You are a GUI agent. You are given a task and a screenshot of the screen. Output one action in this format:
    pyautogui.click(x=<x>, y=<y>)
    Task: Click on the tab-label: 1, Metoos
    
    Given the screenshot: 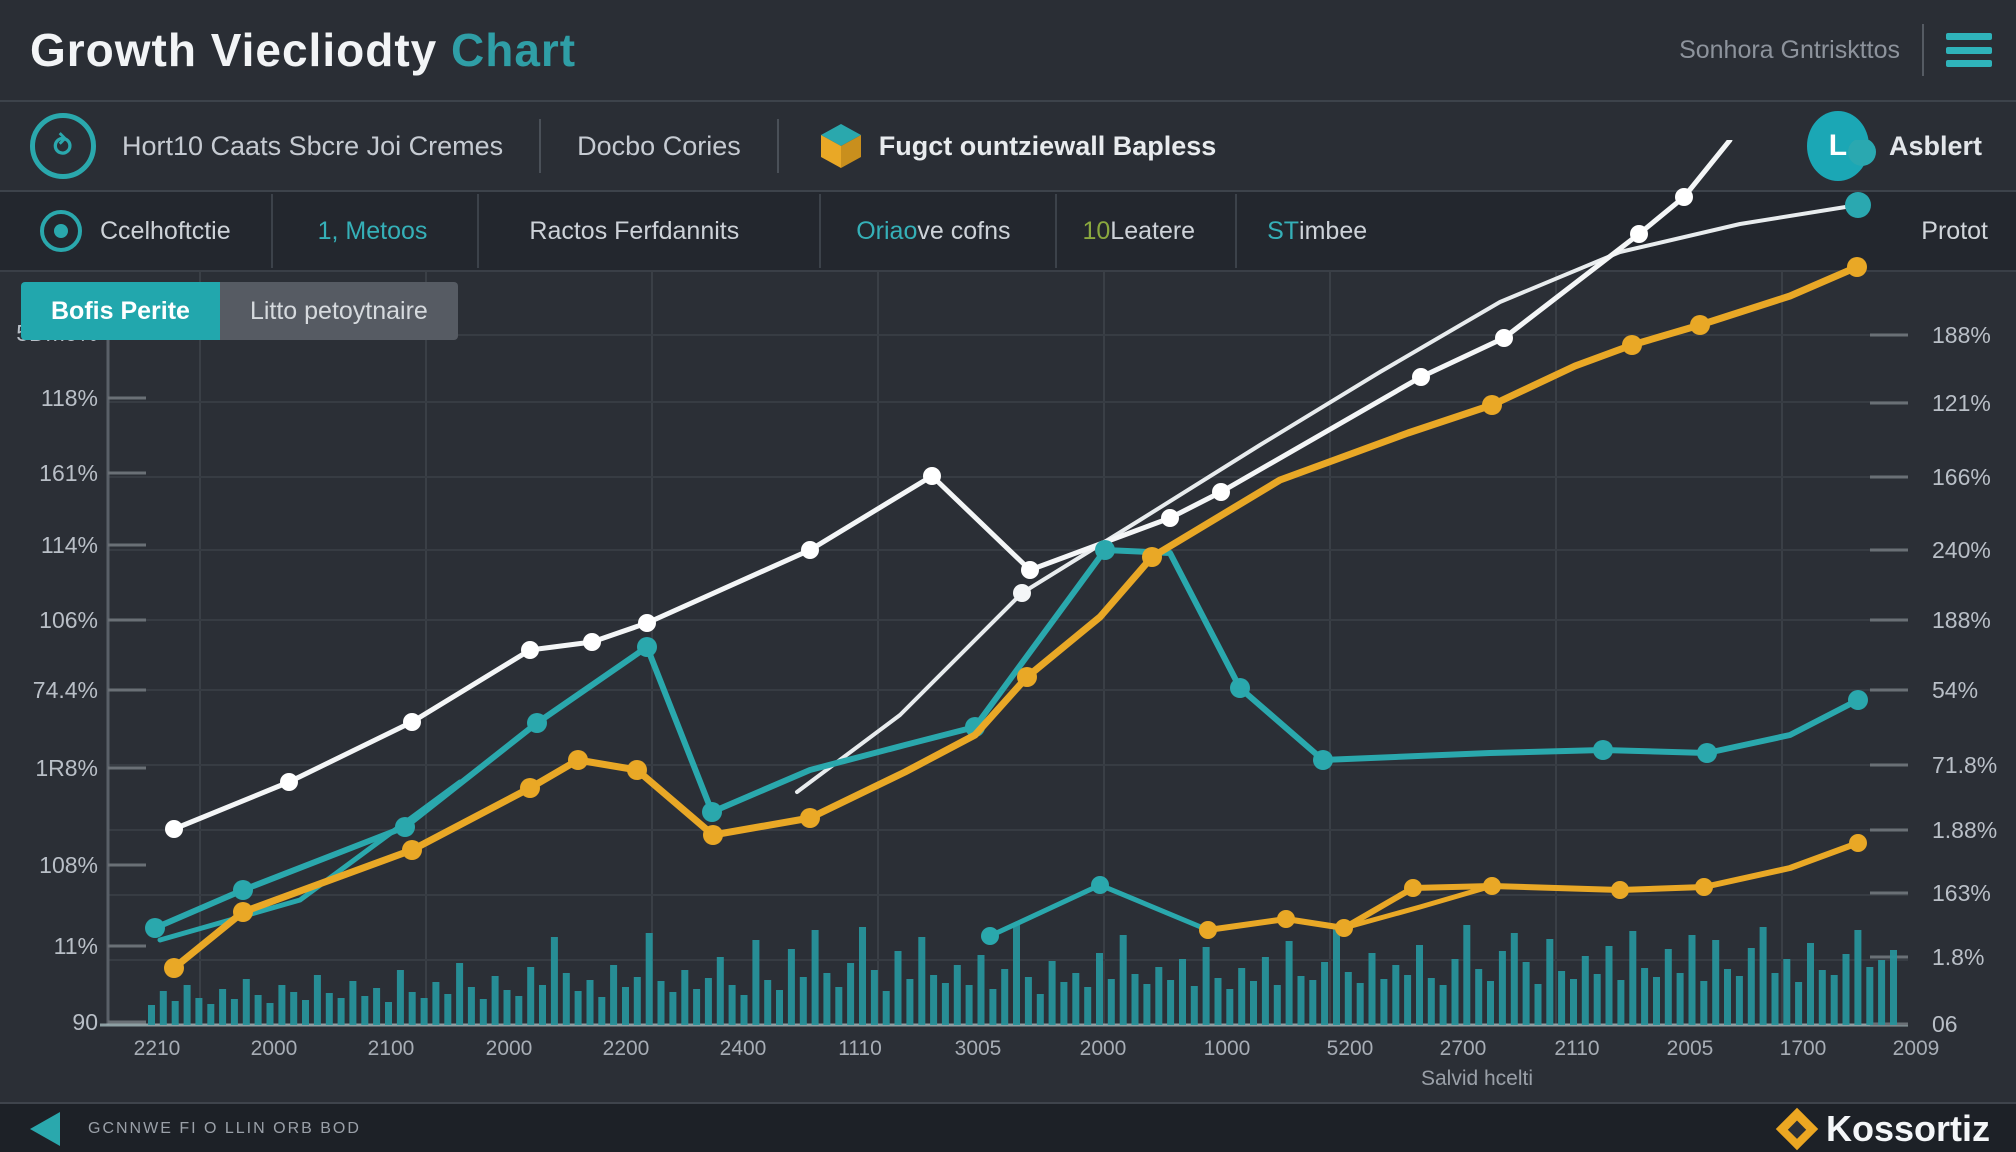 What is the action you would take?
    pyautogui.click(x=372, y=230)
    